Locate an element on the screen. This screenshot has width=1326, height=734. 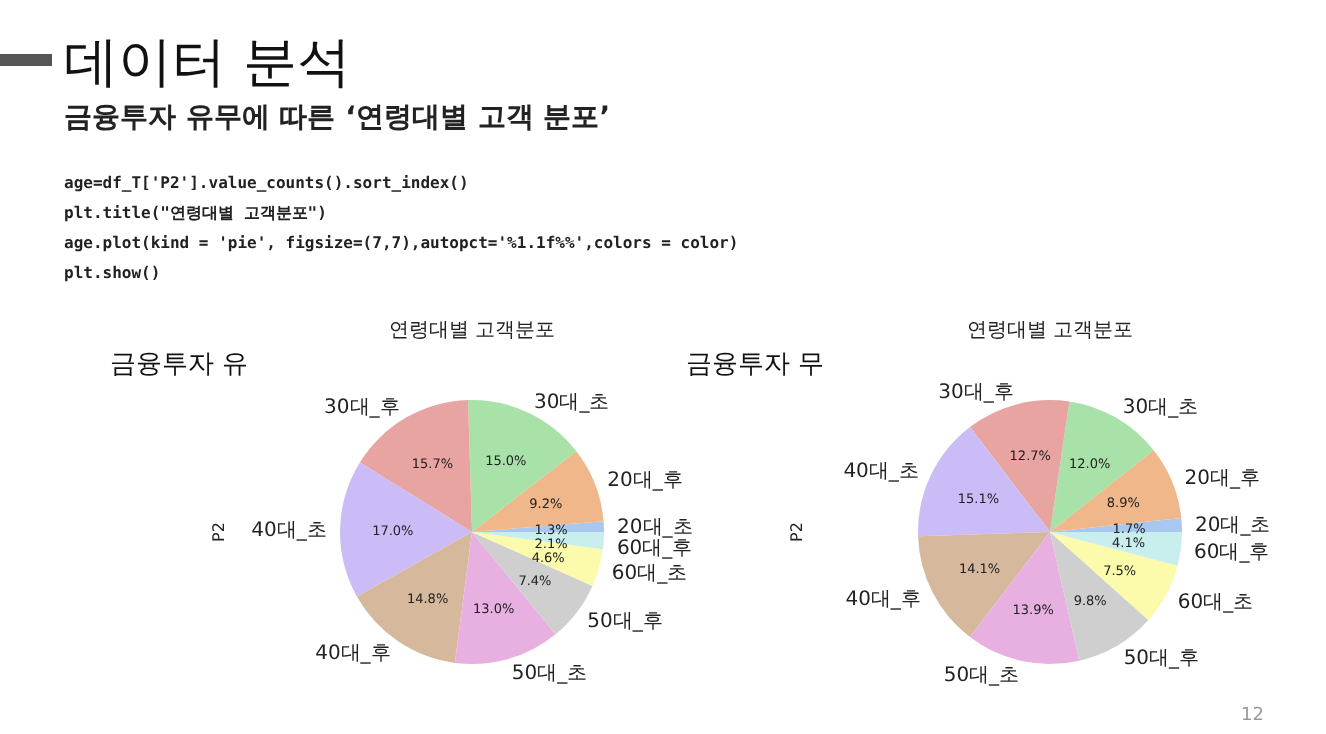
text: 12 is located at coordinates (1252, 716).